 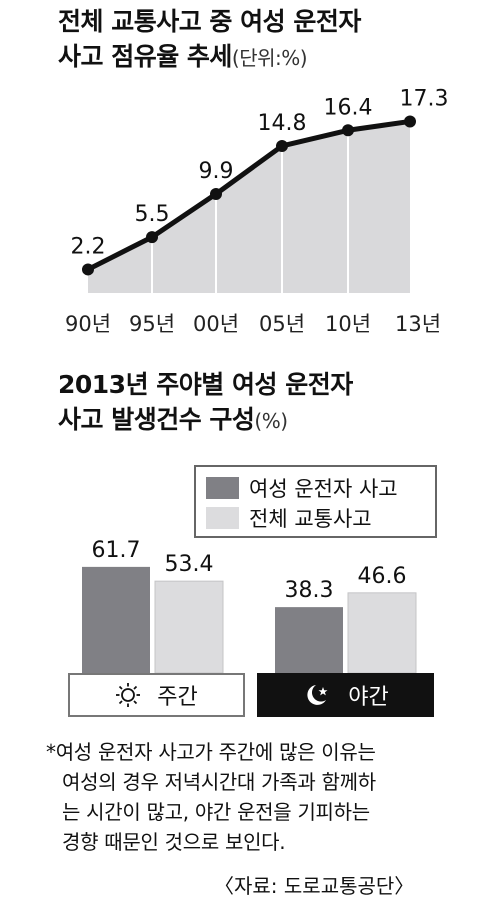 I want to click on source-credit: 〈자료: 도로교통공단〉, so click(x=314, y=886).